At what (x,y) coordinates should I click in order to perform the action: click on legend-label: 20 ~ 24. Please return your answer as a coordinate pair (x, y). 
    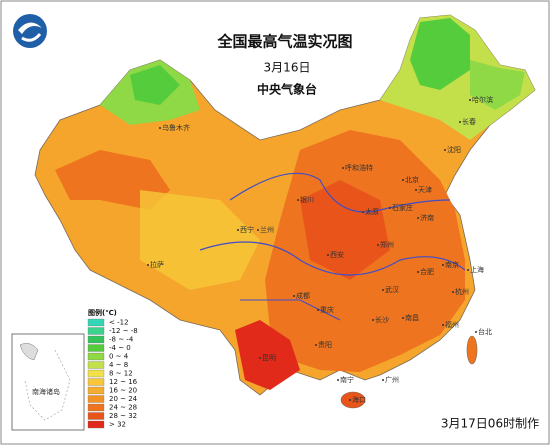
    Looking at the image, I should click on (123, 399).